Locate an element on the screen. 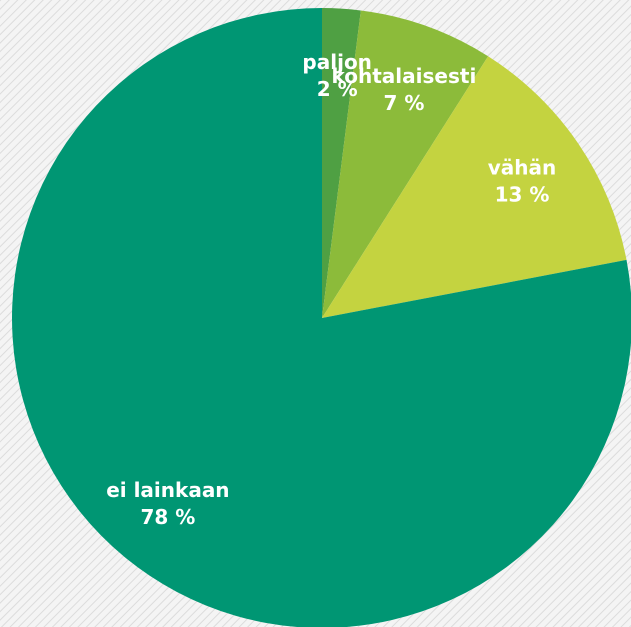 This screenshot has width=631, height=627. value-label: 2 % is located at coordinates (337, 89).